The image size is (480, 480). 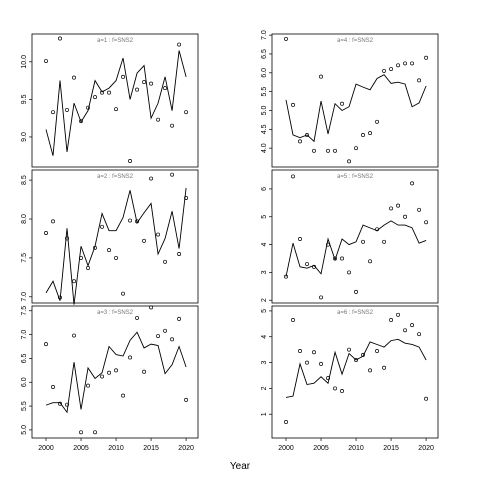 What do you see at coordinates (24, 382) in the screenshot?
I see `y-tick-label: 6.0` at bounding box center [24, 382].